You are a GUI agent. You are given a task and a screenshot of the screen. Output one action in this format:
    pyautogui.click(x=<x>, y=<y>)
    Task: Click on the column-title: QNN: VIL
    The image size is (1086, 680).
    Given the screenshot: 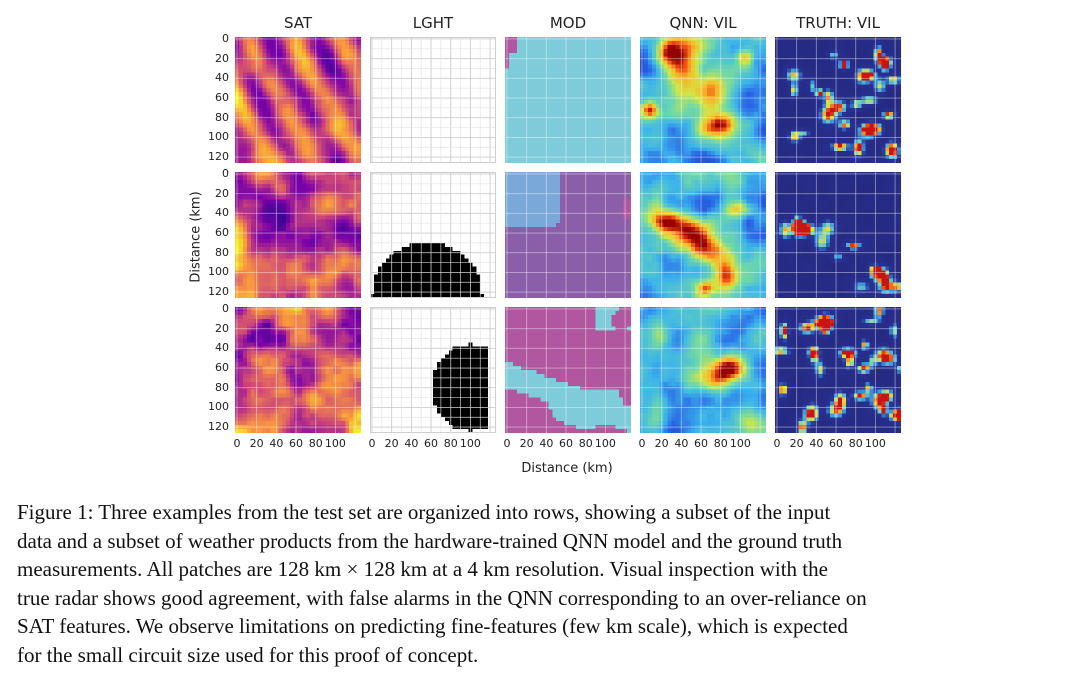 What is the action you would take?
    pyautogui.click(x=703, y=23)
    